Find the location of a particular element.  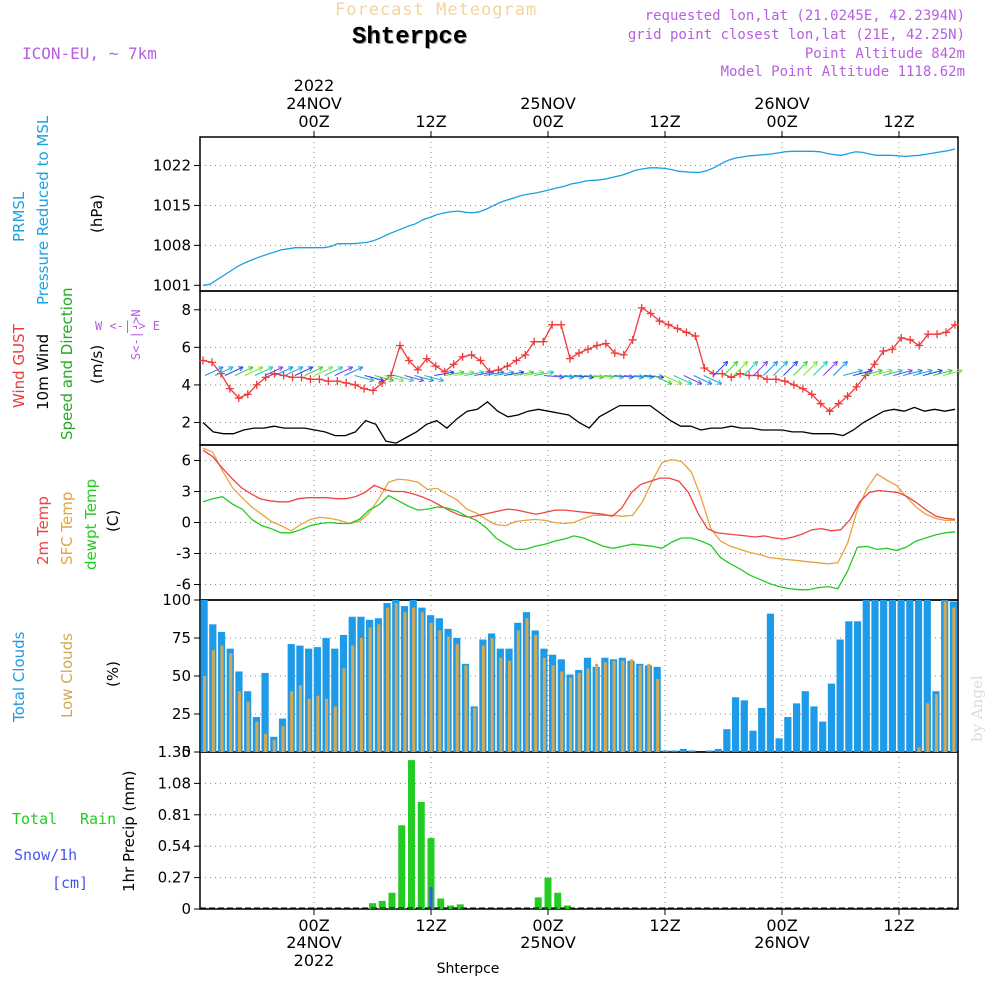

y-tick-label: 4 is located at coordinates (186, 385).